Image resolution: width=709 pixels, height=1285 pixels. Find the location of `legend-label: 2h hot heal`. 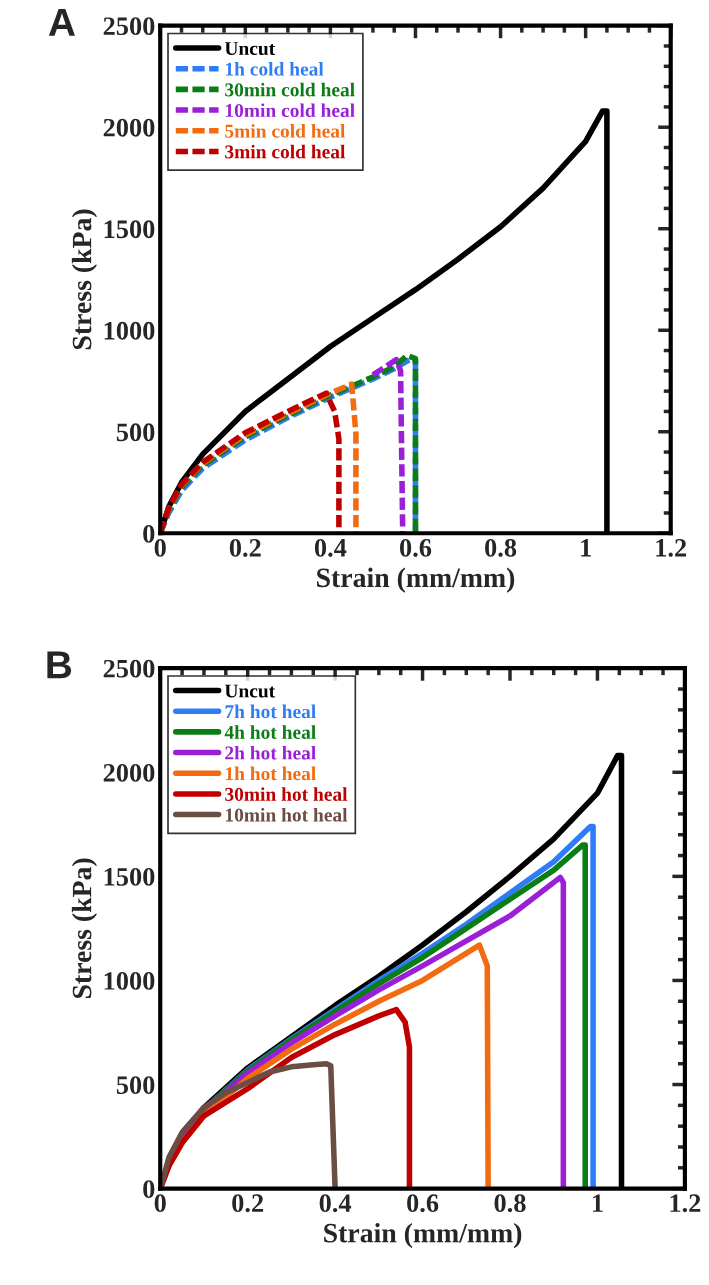

legend-label: 2h hot heal is located at coordinates (270, 752).